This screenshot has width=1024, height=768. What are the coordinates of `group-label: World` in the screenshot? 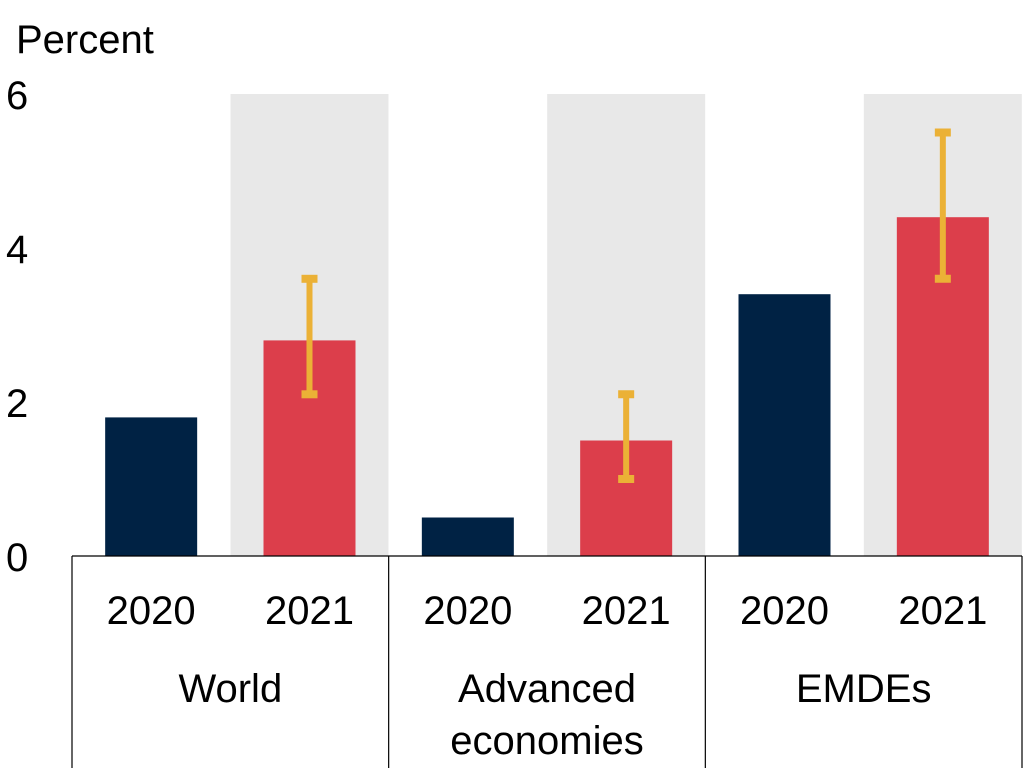 It's located at (230, 689).